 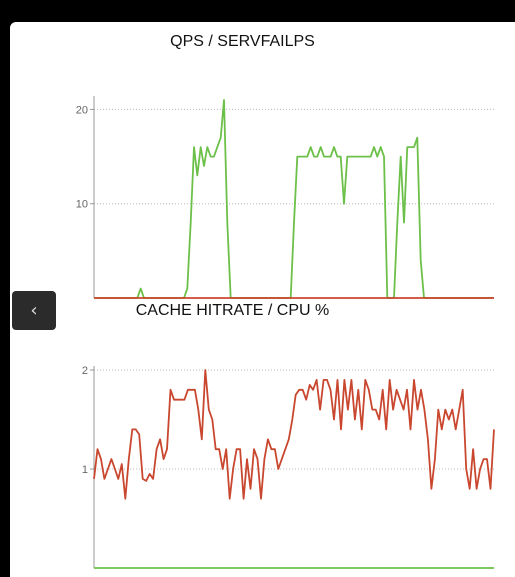 I want to click on back-button: ‹, so click(x=34, y=310).